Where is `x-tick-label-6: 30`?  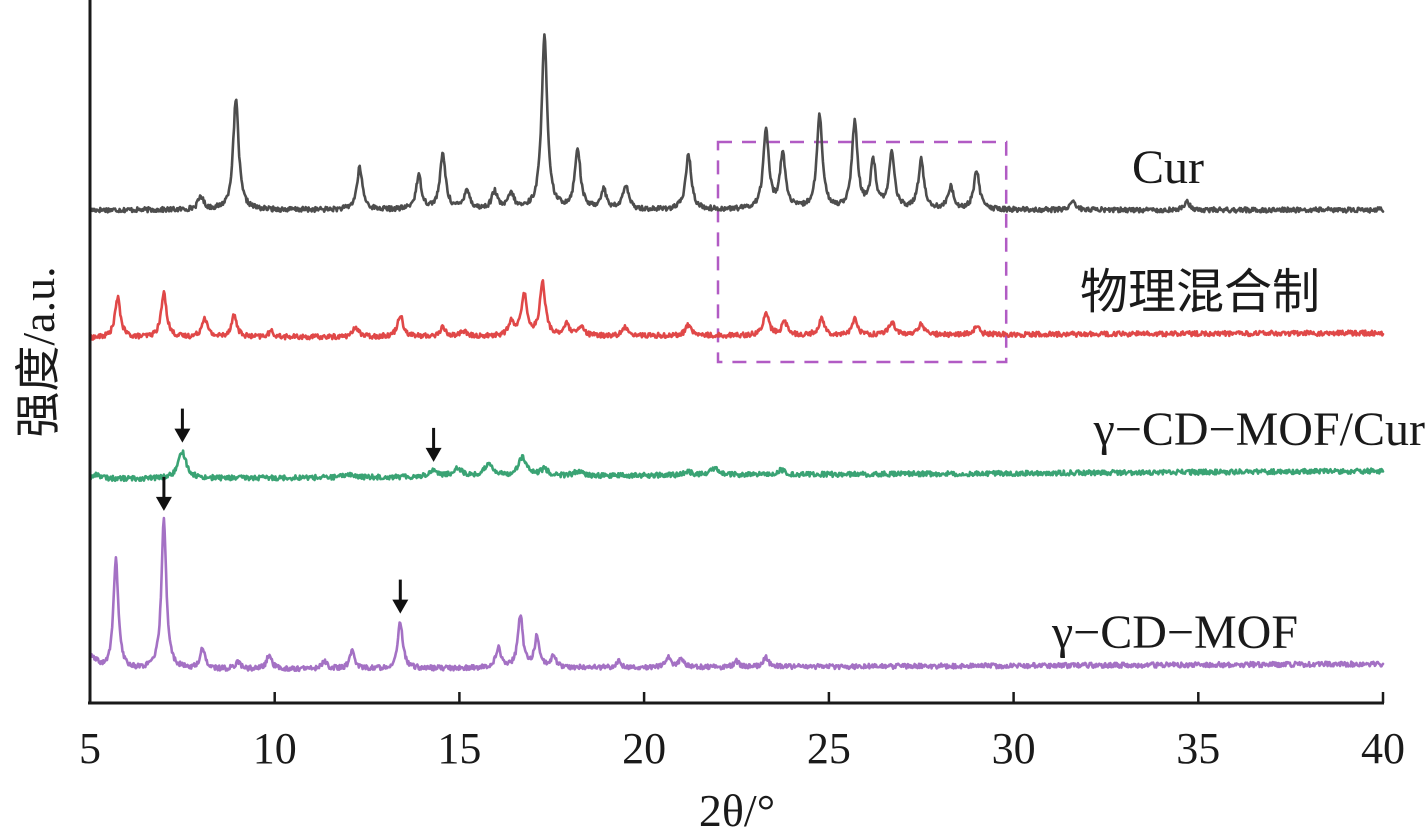
x-tick-label-6: 30 is located at coordinates (1014, 748).